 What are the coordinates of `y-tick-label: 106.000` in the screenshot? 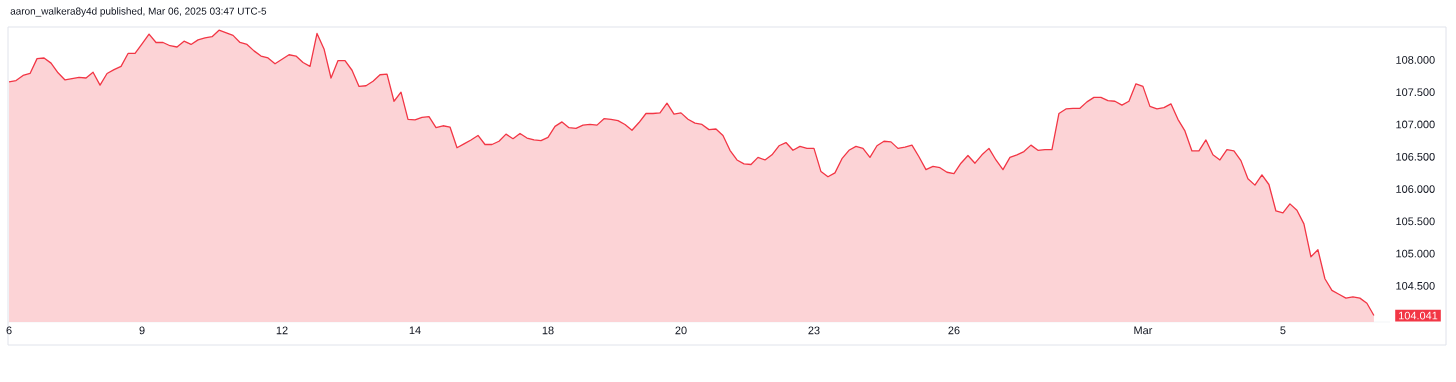 It's located at (1415, 189).